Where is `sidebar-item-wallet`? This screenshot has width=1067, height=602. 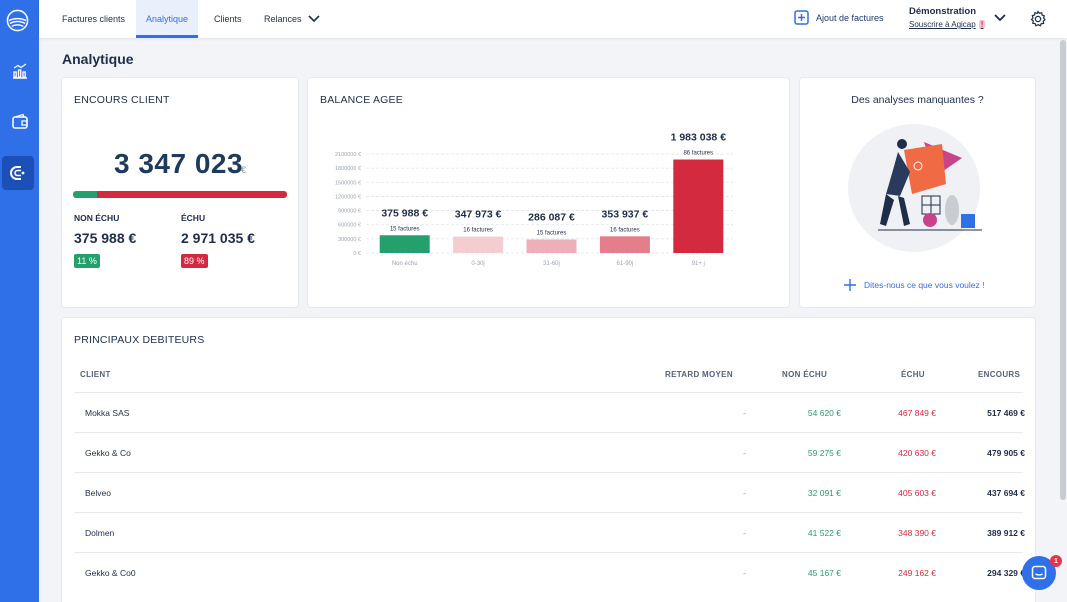
sidebar-item-wallet is located at coordinates (19, 122).